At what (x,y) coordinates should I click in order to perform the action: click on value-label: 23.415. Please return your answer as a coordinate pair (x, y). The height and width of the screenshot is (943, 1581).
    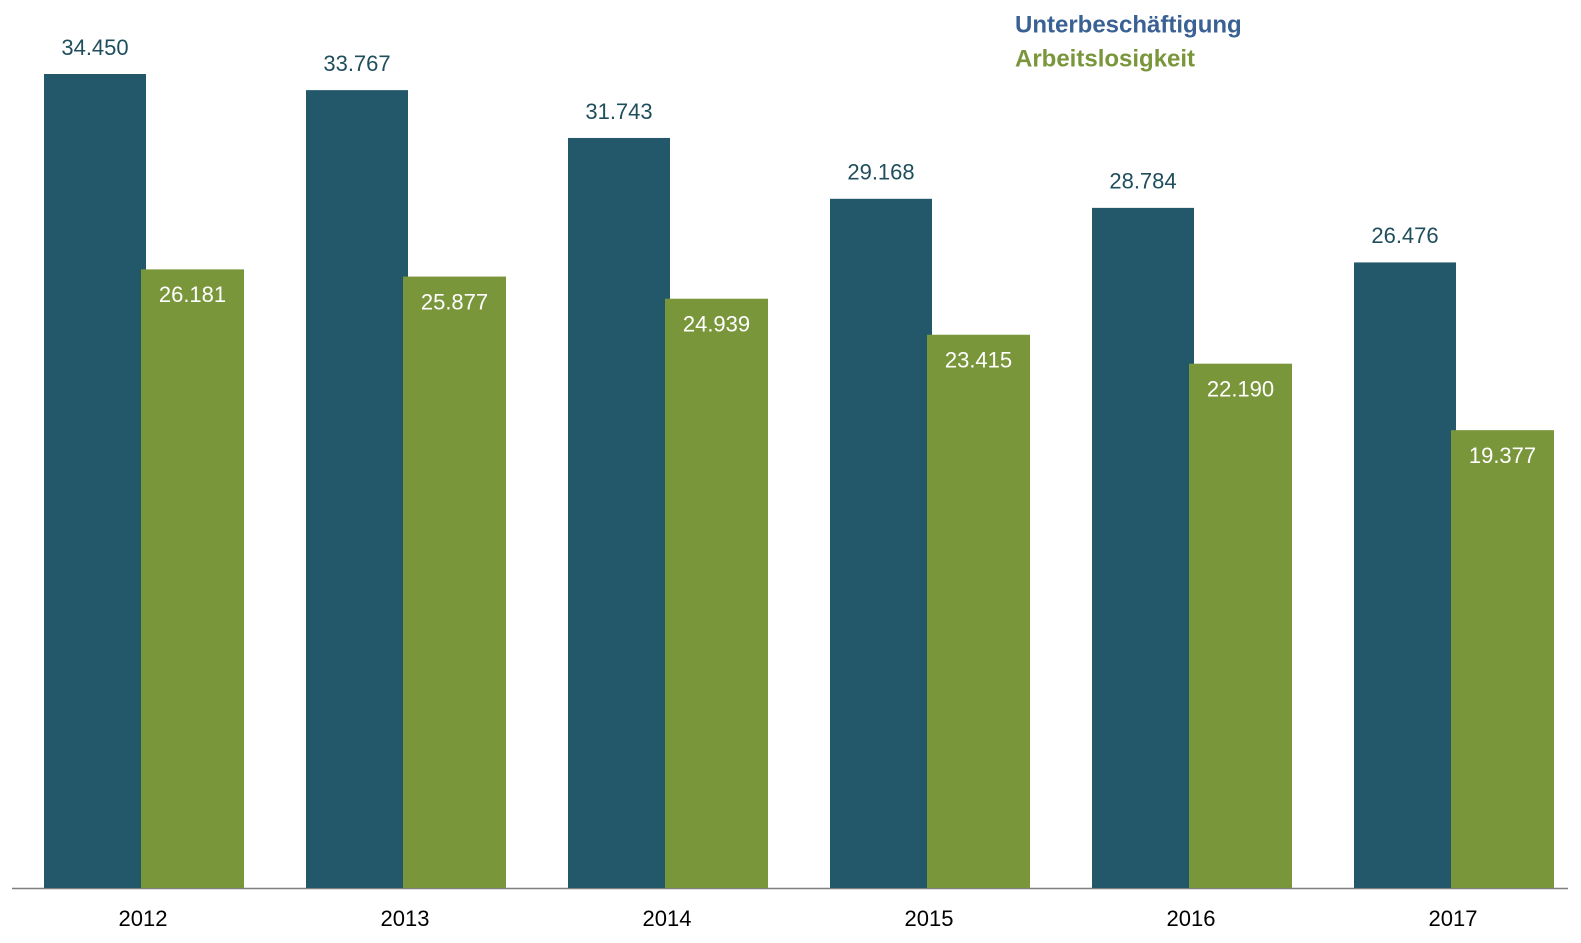
    Looking at the image, I should click on (978, 360).